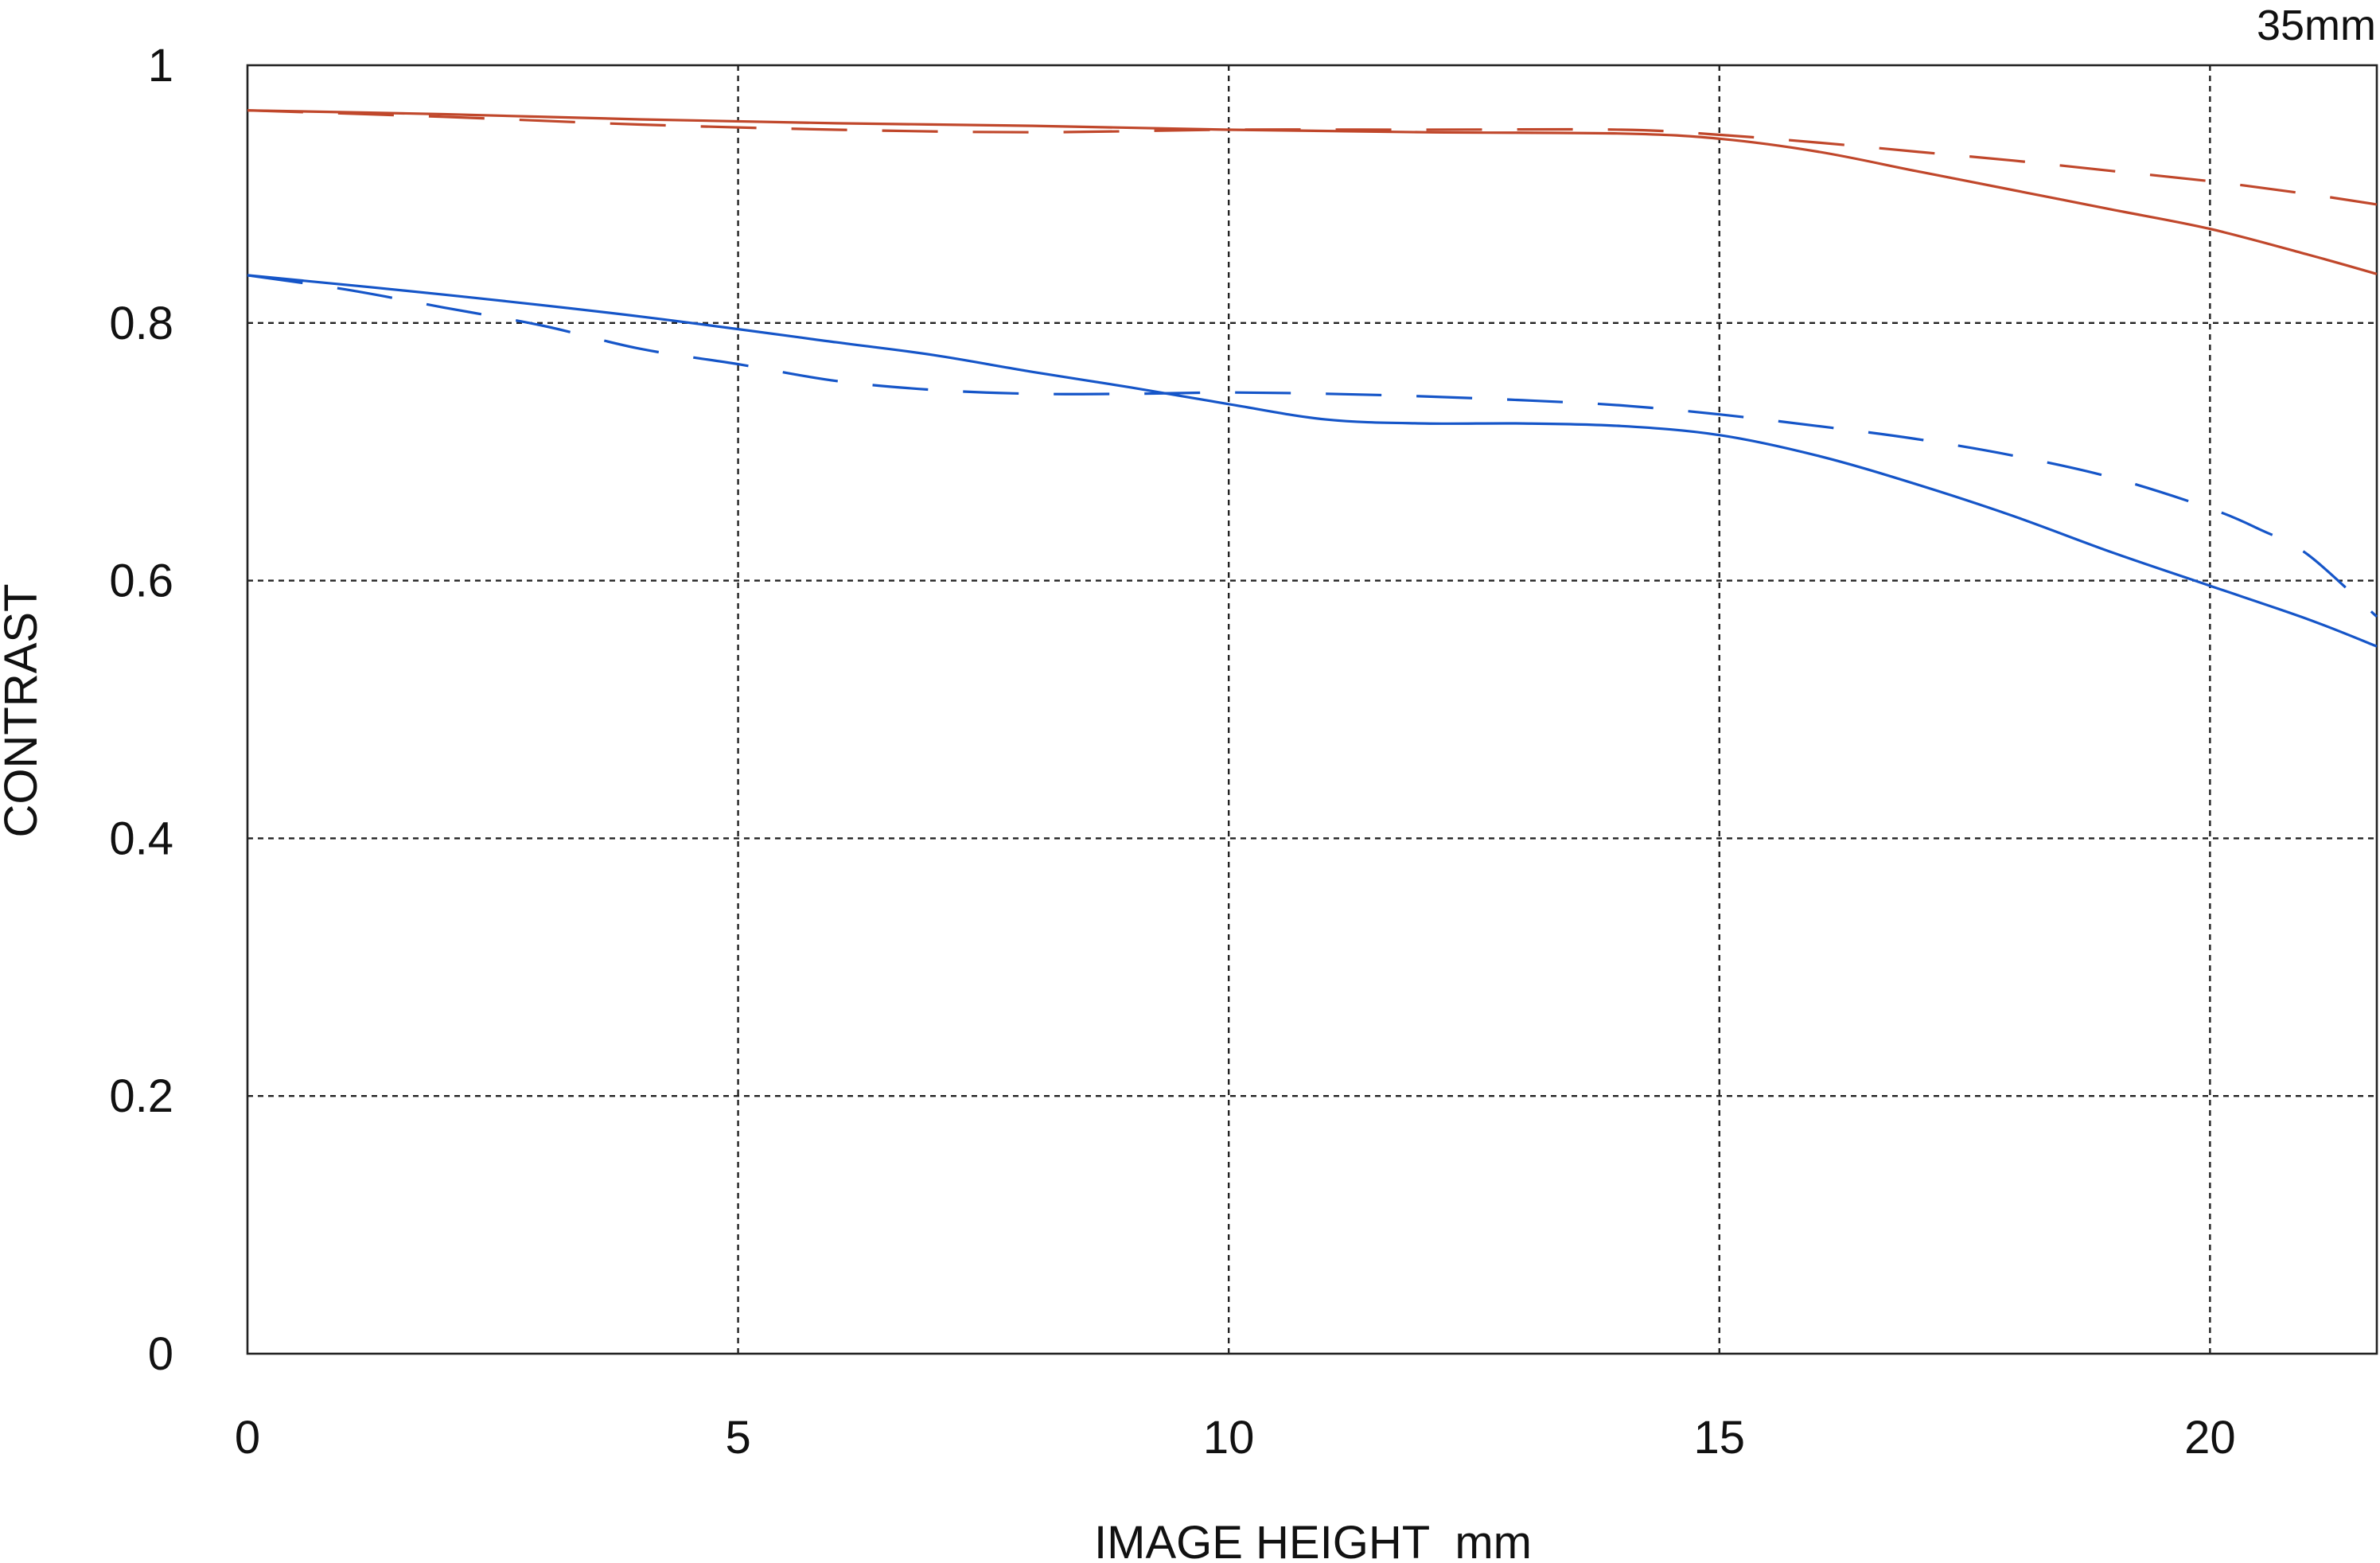 The image size is (2380, 1563). I want to click on series-red-solid, so click(1312, 192).